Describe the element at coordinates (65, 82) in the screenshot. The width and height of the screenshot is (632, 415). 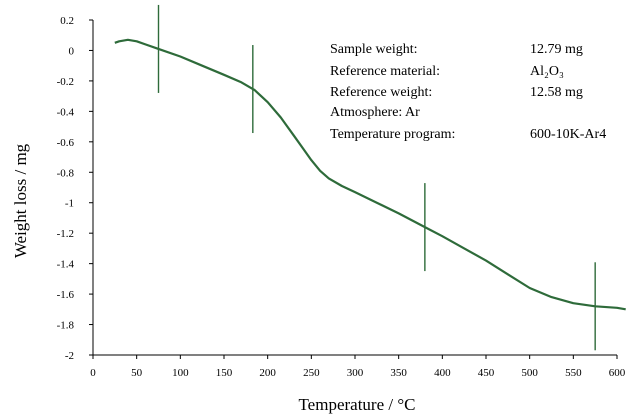
I see `y-tick-label: -0.2` at that location.